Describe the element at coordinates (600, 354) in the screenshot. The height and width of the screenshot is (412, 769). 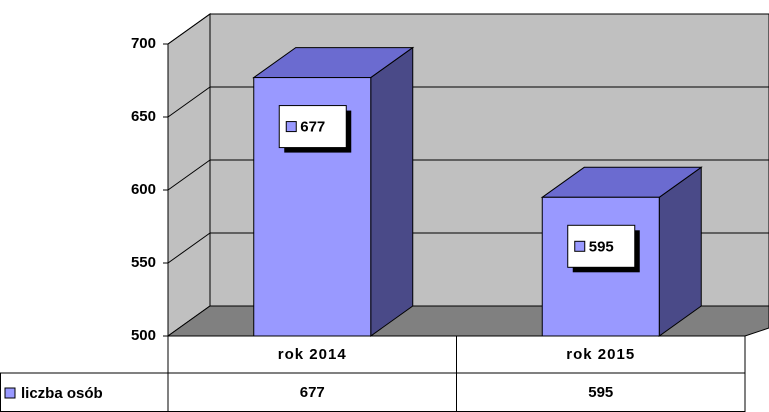
I see `x-tick-label: rok 2015` at that location.